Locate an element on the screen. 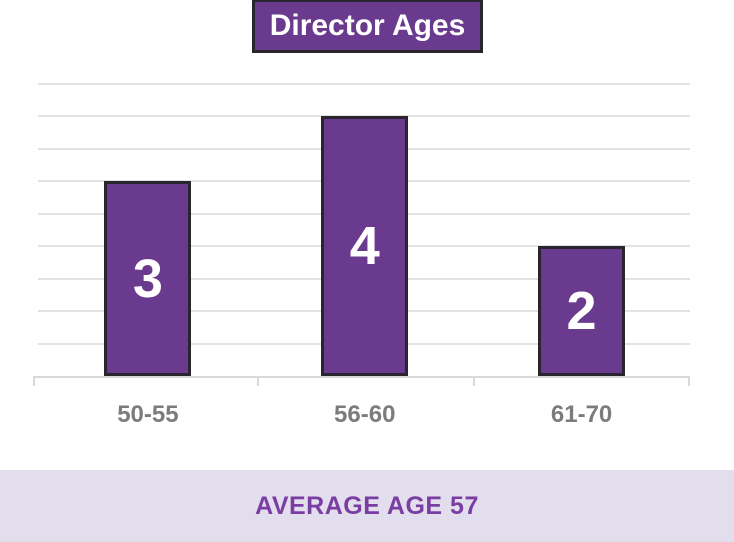 The height and width of the screenshot is (542, 734). bar-value-label: 2 is located at coordinates (581, 311).